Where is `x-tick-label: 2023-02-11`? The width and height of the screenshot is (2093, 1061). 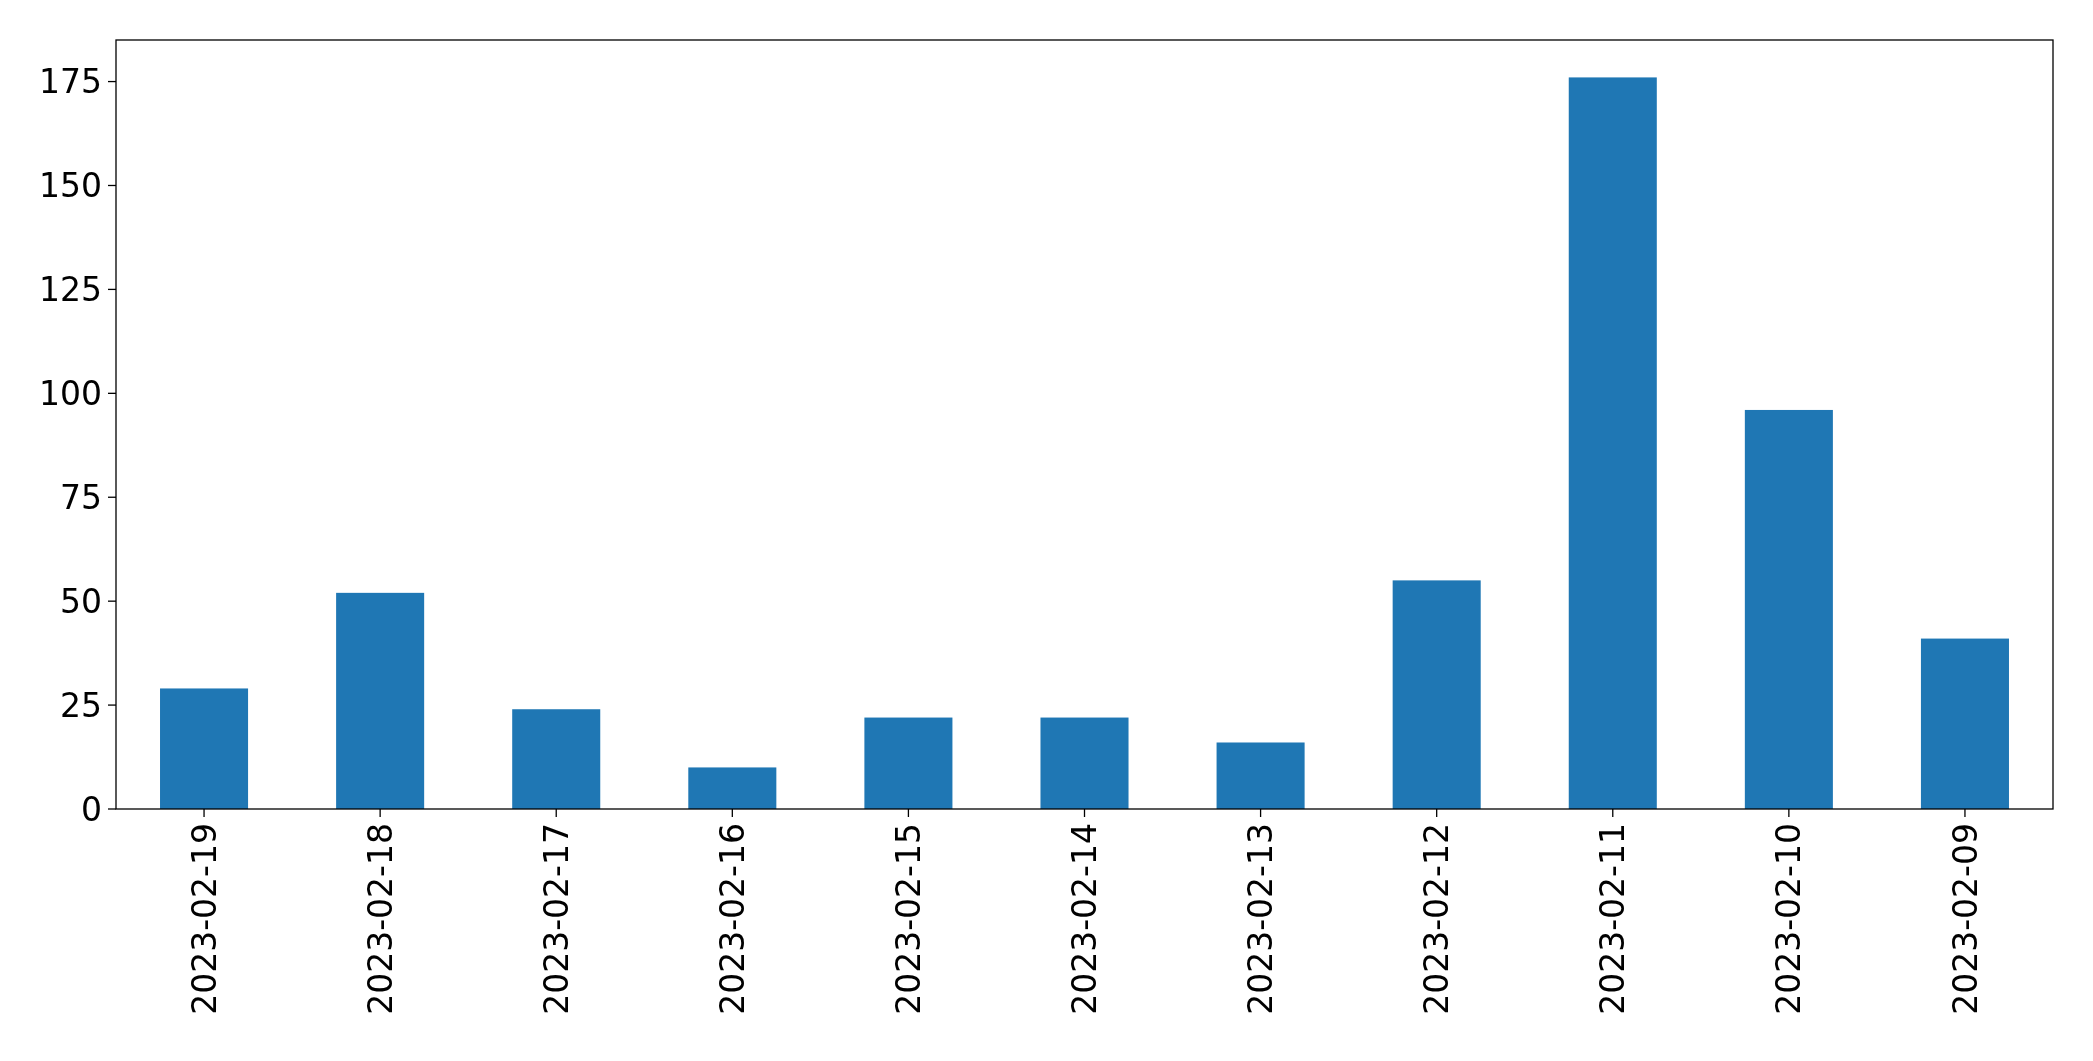
x-tick-label: 2023-02-11 is located at coordinates (1613, 919).